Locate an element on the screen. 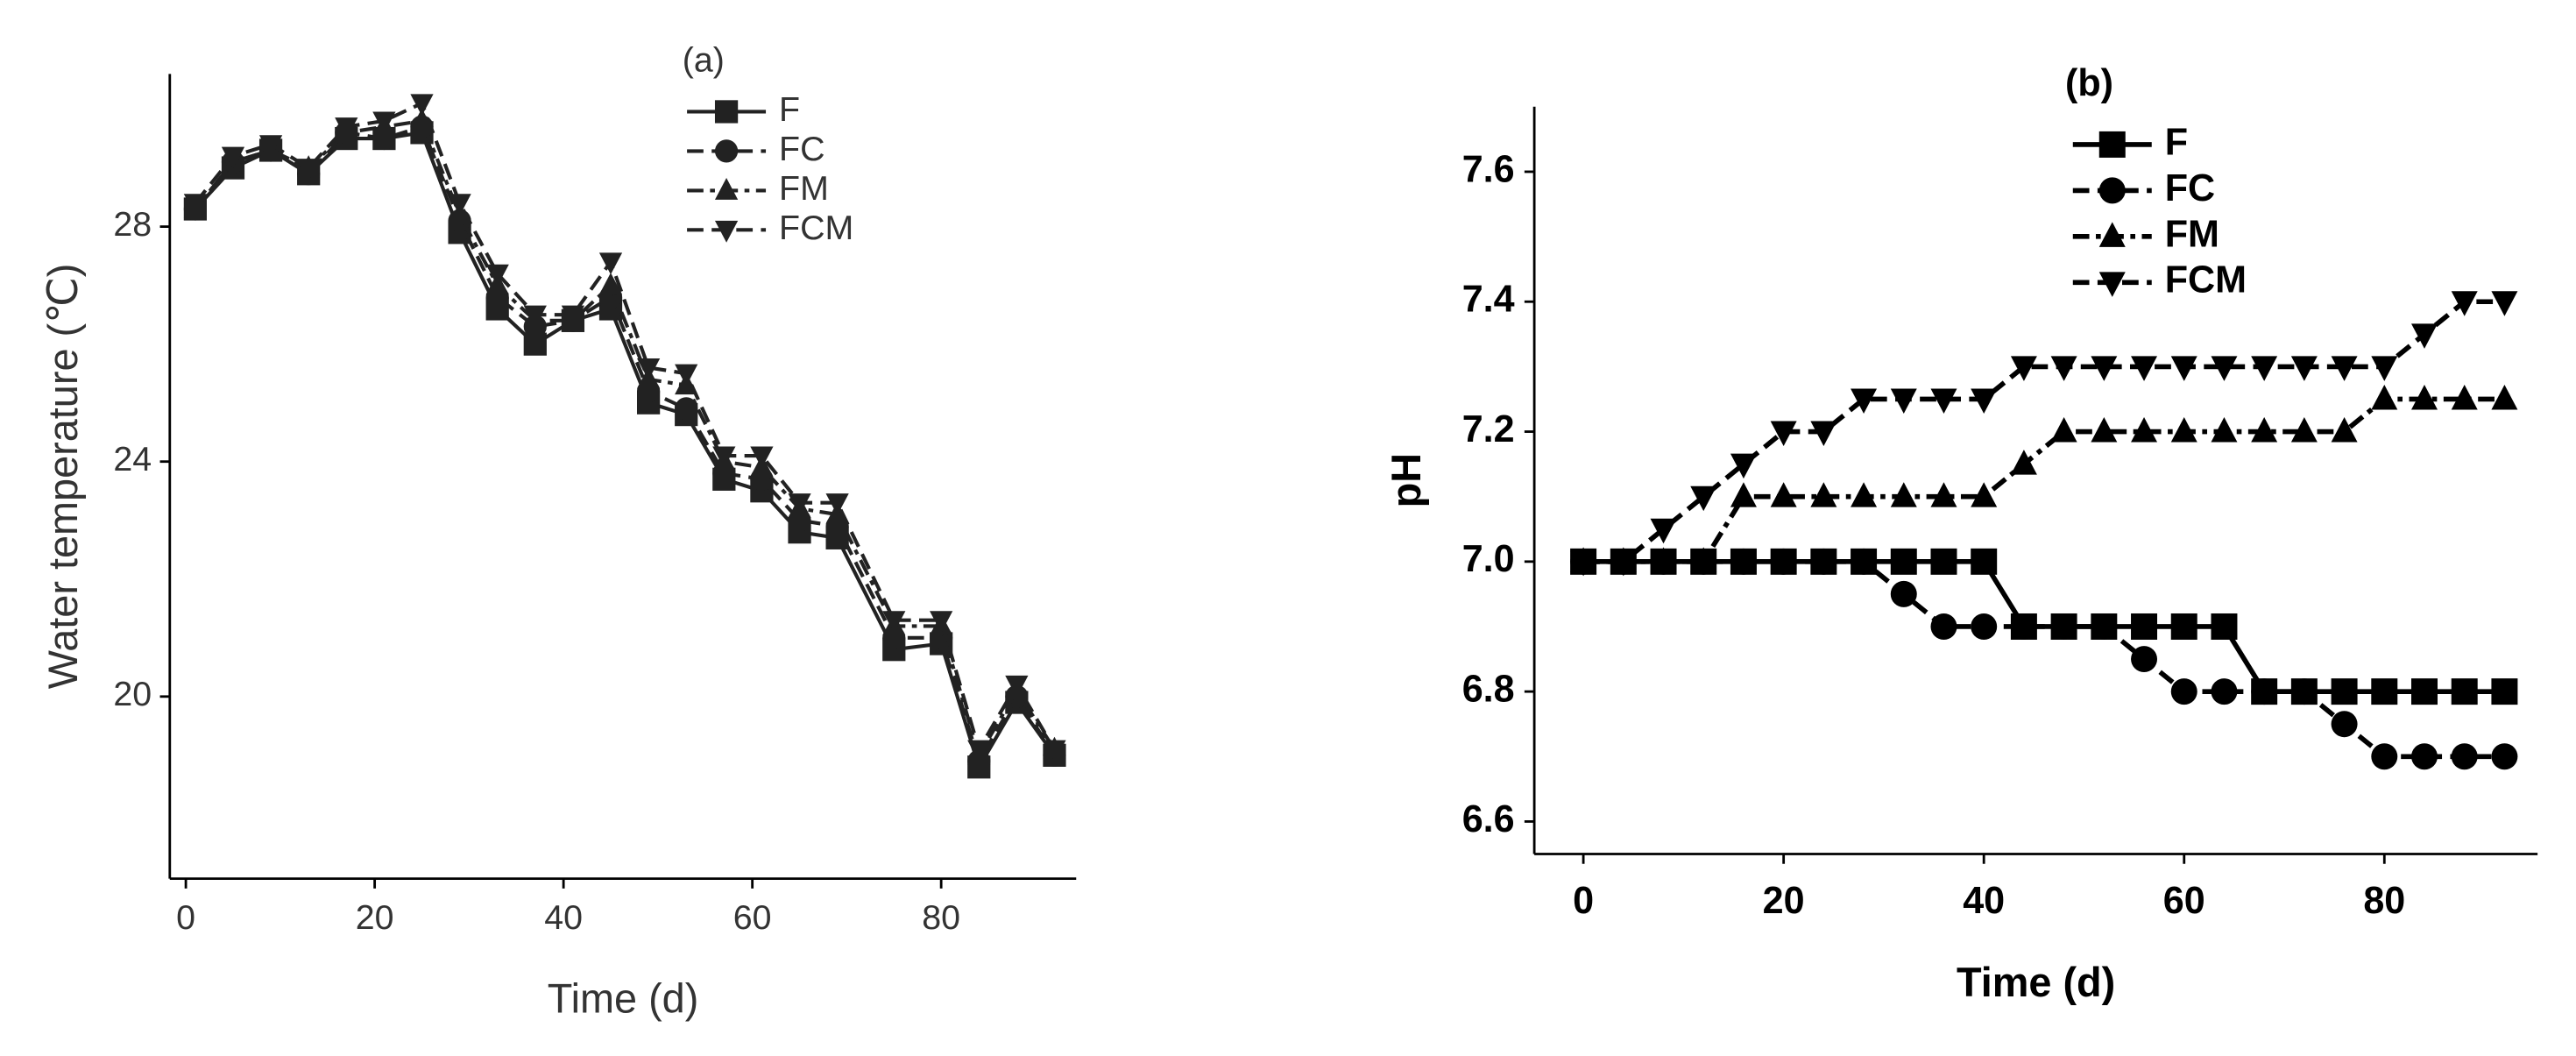 This screenshot has height=1056, width=2576. x-tick-label: 60 is located at coordinates (752, 917).